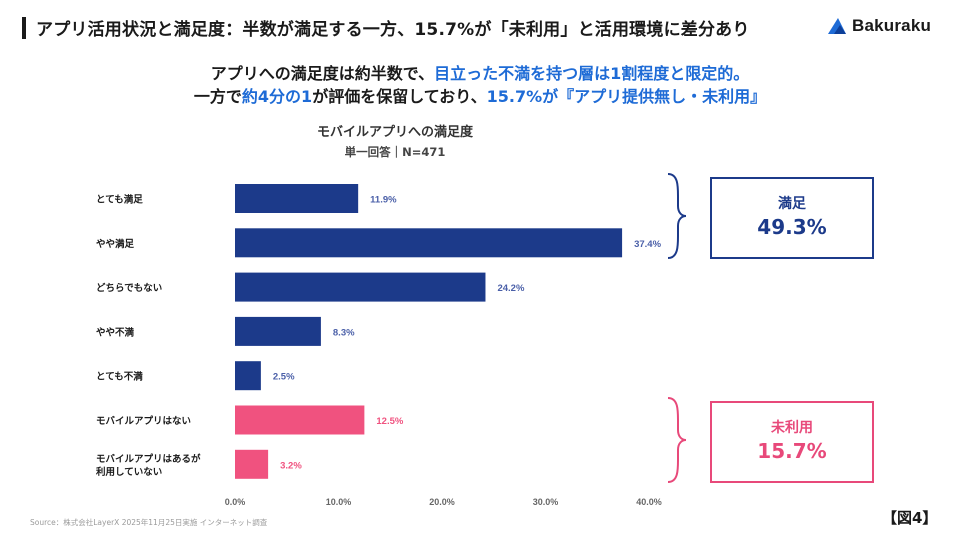 Image resolution: width=960 pixels, height=540 pixels. I want to click on headline-line-2: 一方で約4分の1が評価を保留しており、15.7%が『アプリ提供無し・未利用』, so click(480, 95).